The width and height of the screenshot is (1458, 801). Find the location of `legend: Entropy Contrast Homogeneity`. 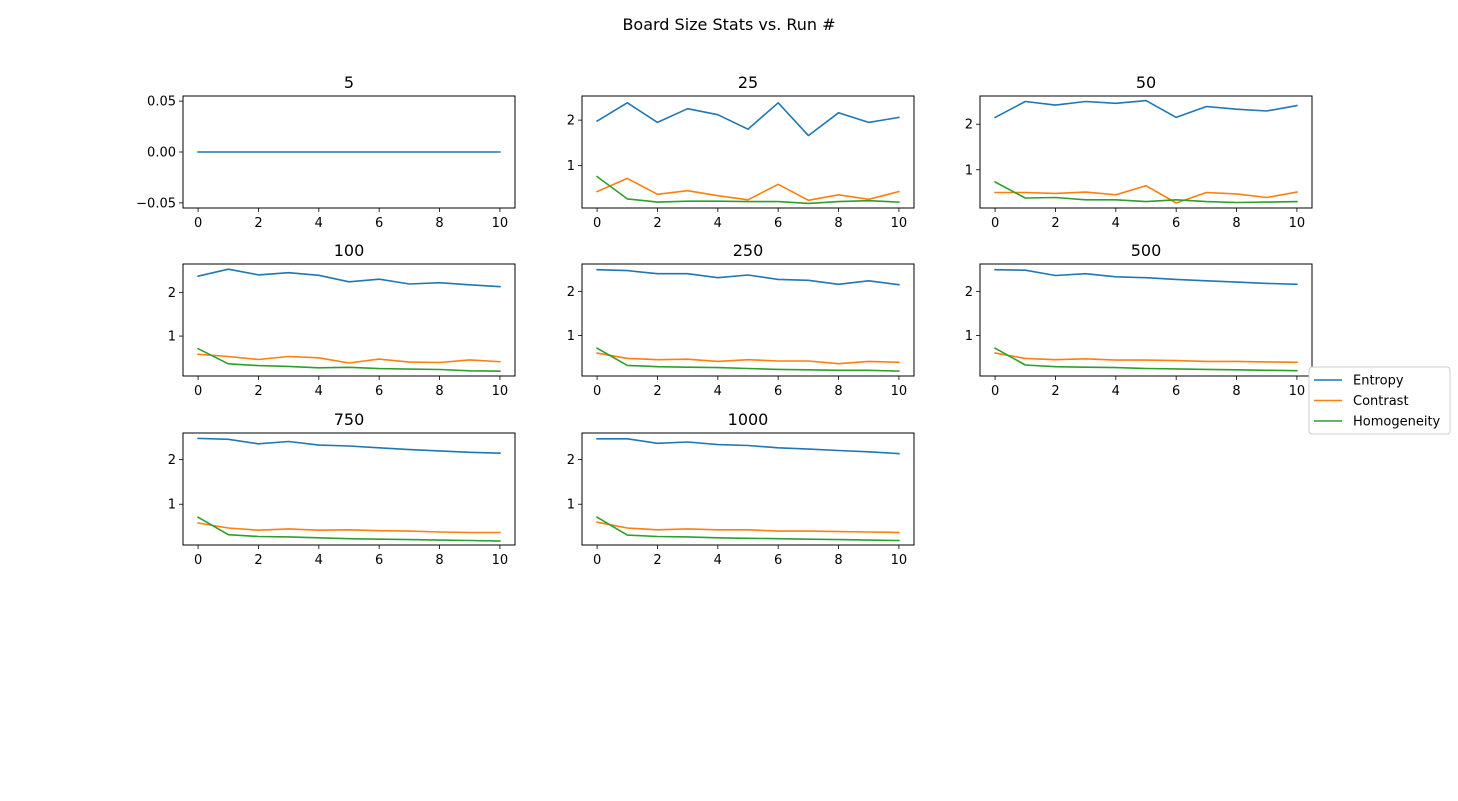

legend: Entropy Contrast Homogeneity is located at coordinates (1379, 400).